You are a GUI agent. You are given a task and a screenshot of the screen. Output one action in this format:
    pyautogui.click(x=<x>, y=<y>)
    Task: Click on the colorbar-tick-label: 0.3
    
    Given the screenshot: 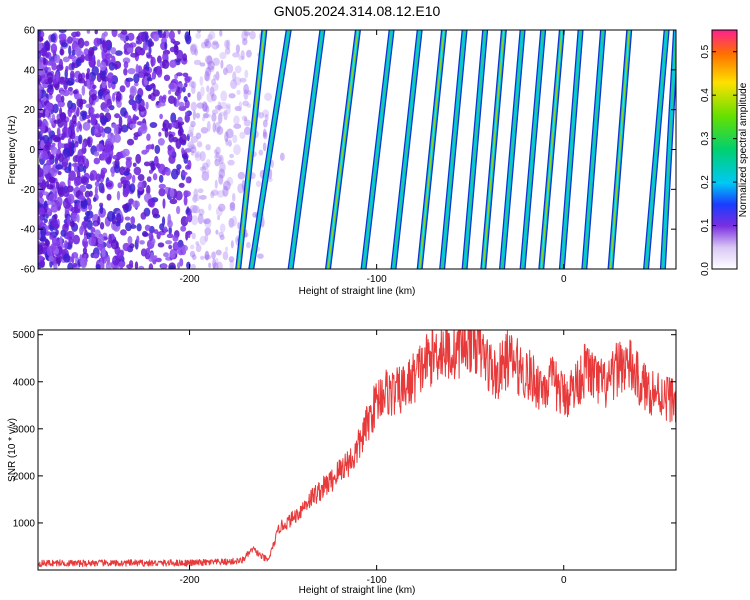 What is the action you would take?
    pyautogui.click(x=705, y=138)
    